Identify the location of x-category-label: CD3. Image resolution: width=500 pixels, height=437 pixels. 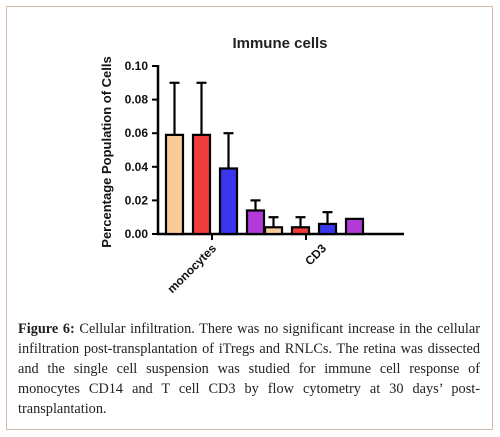
(315, 254).